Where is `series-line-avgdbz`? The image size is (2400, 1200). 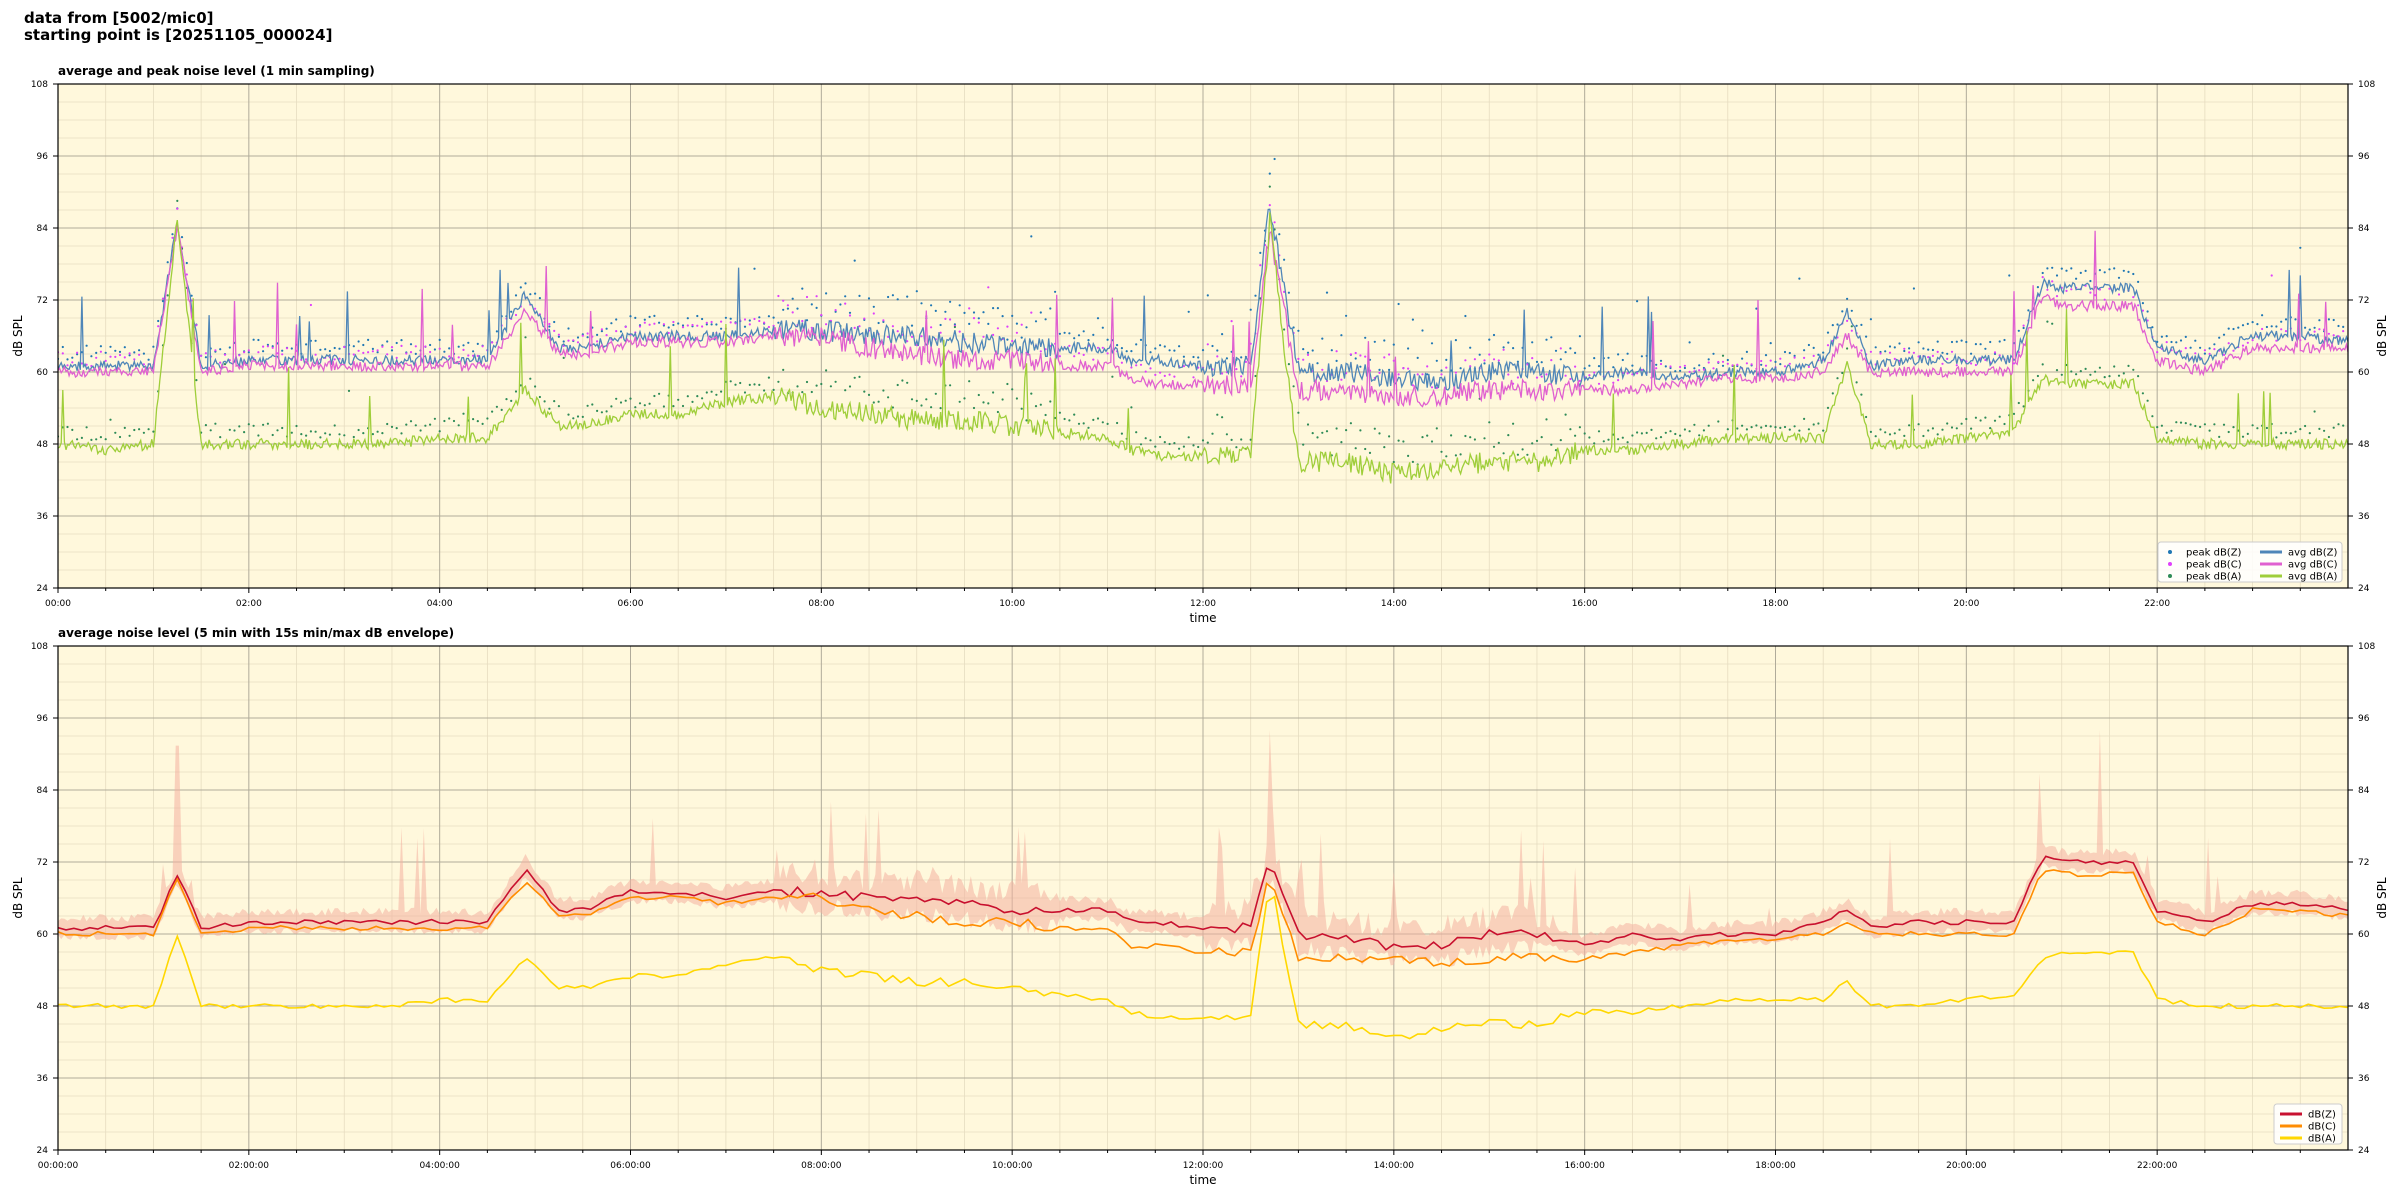 series-line-avgdbz is located at coordinates (1203, 300).